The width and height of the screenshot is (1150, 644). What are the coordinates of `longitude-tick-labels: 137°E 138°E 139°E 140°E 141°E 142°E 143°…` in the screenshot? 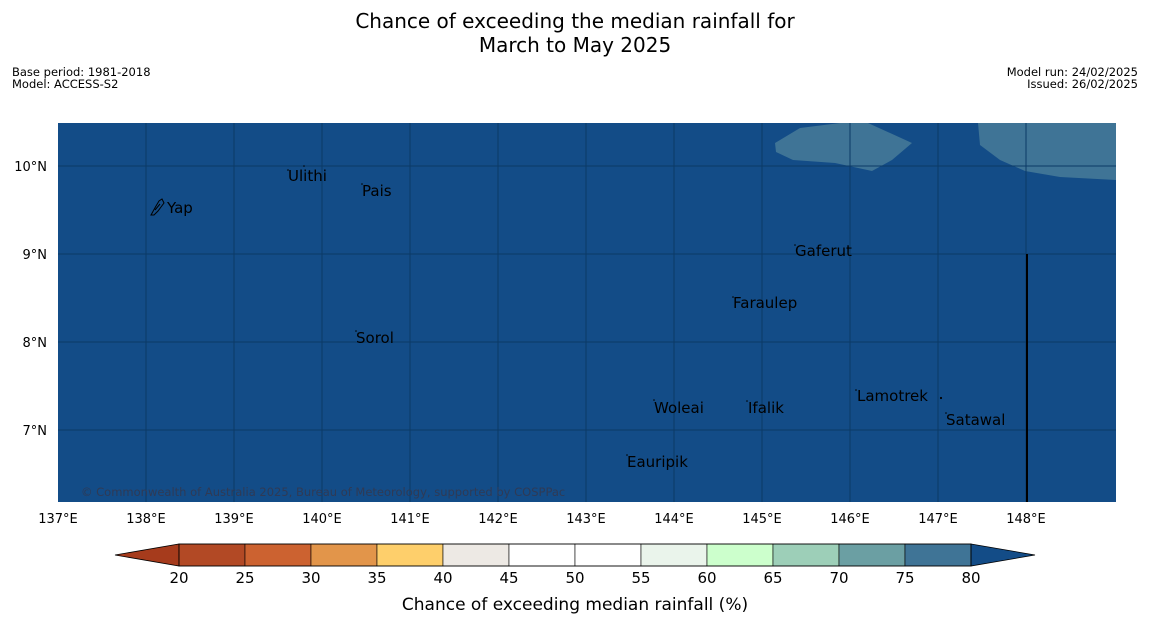 It's located at (542, 519).